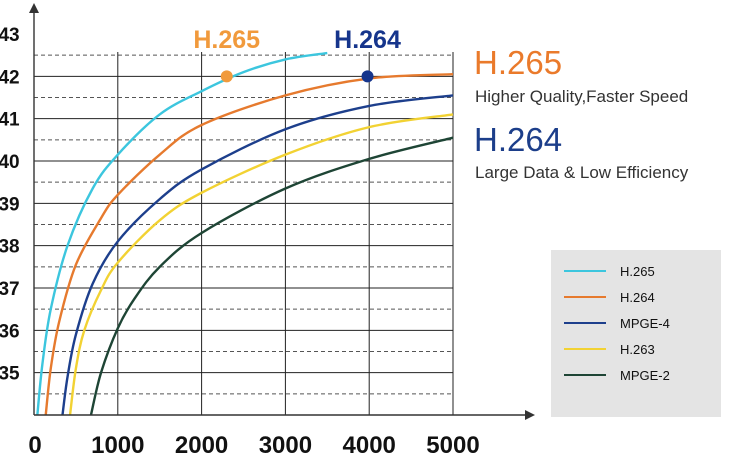 This screenshot has width=741, height=458. Describe the element at coordinates (617, 323) in the screenshot. I see `legend-item: MPGE-4` at that location.